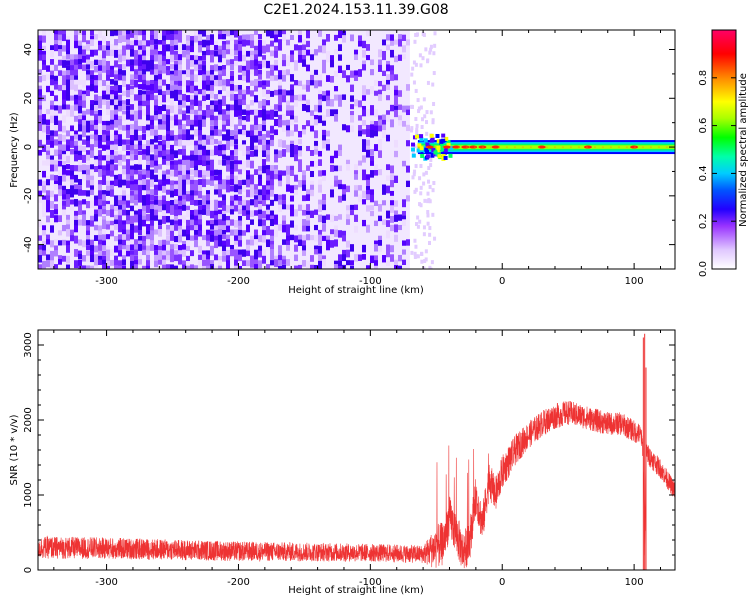 The image size is (750, 600). What do you see at coordinates (14, 449) in the screenshot?
I see `bottom-ylabel: SNR (10 * v/v)` at bounding box center [14, 449].